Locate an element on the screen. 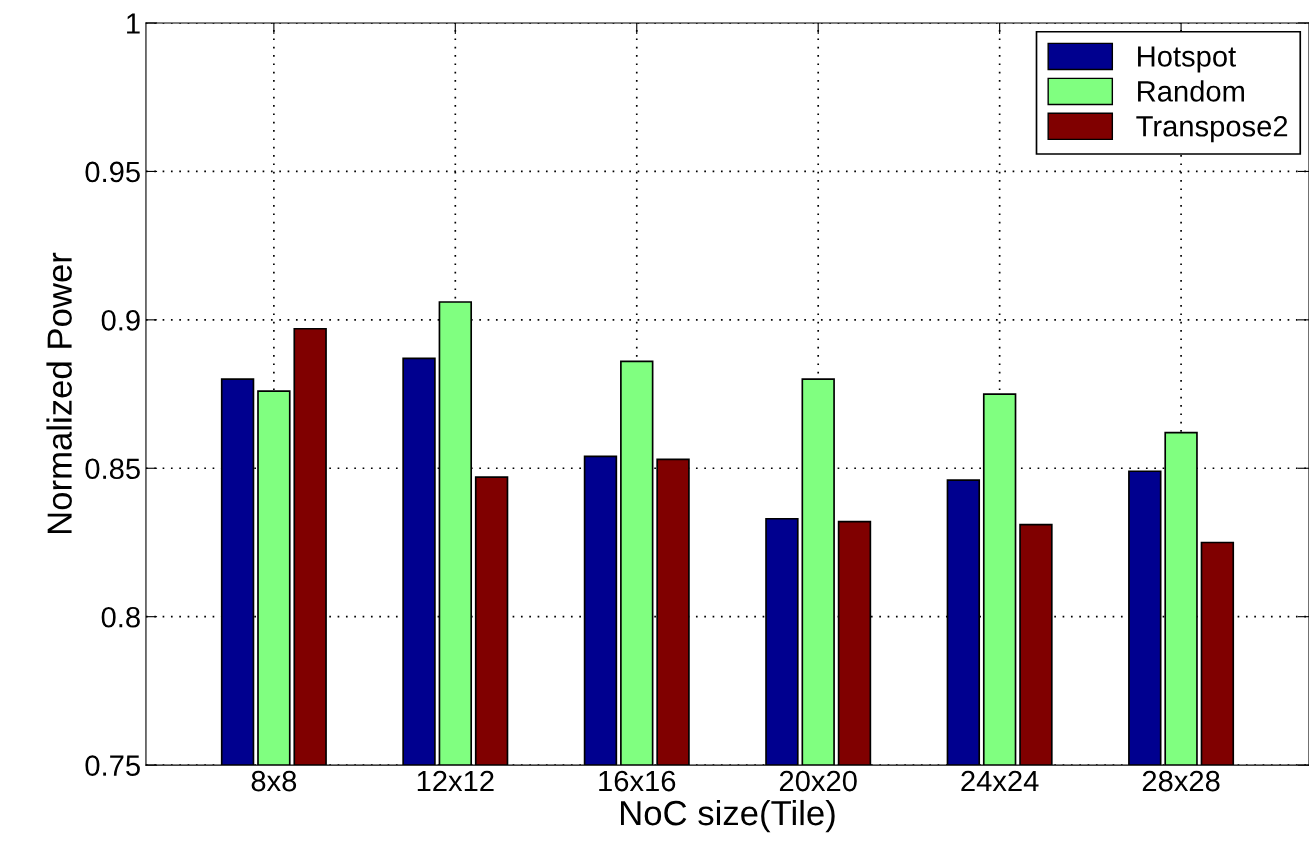  legend-label: Random is located at coordinates (1191, 91).